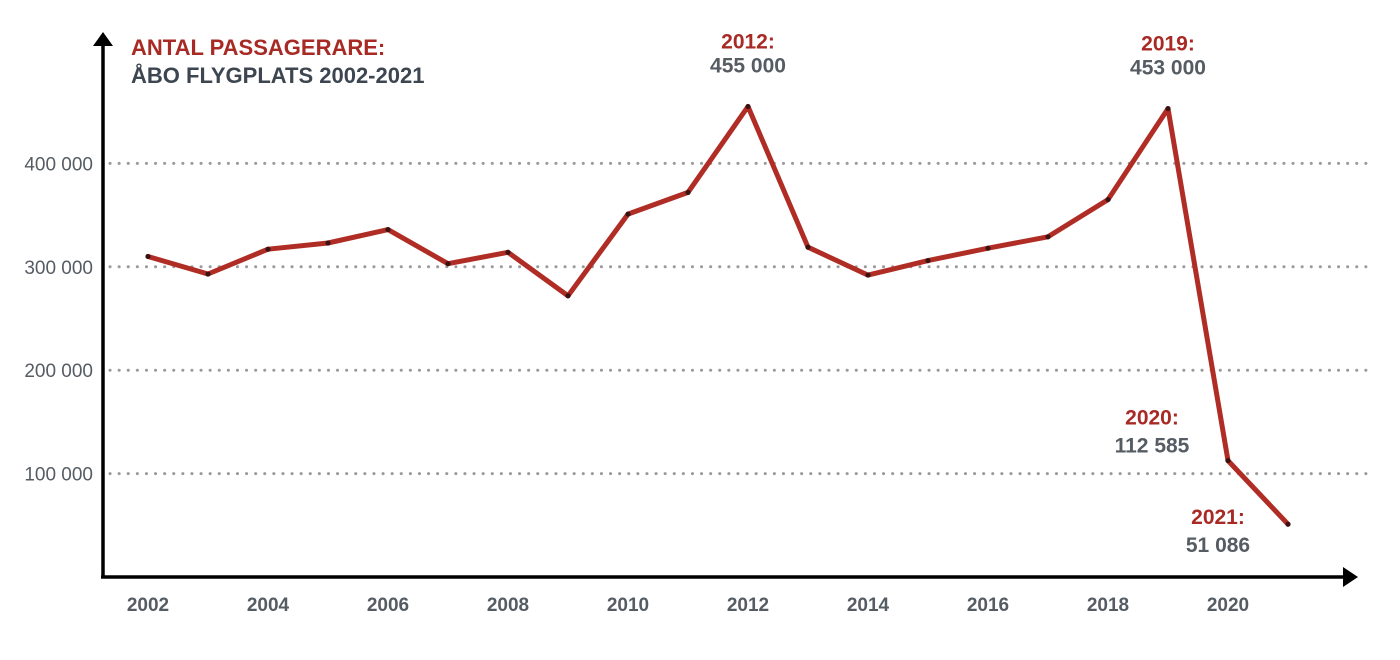 Image resolution: width=1400 pixels, height=660 pixels. Describe the element at coordinates (268, 605) in the screenshot. I see `x-tick-label: 2004` at that location.